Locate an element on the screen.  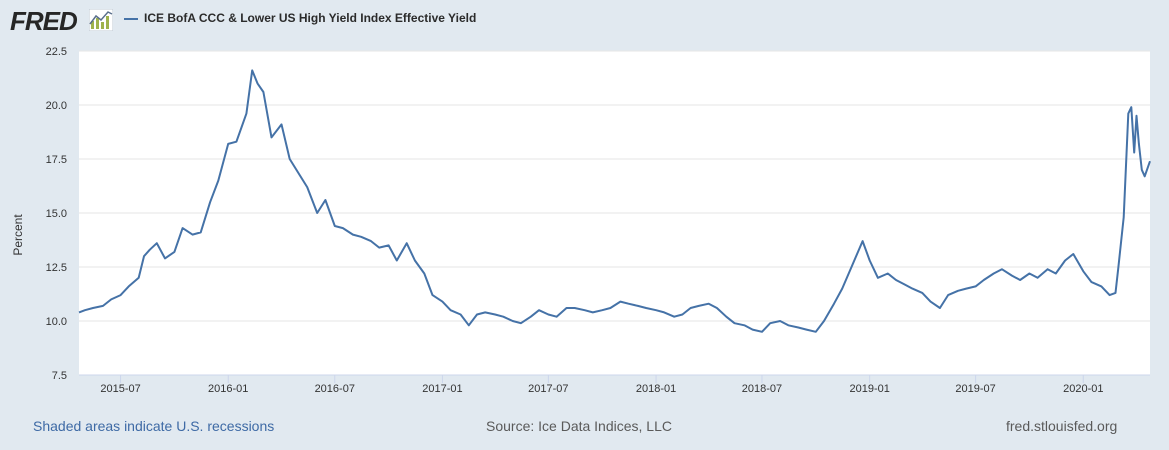
x-tick-label: 2019-07 is located at coordinates (975, 389).